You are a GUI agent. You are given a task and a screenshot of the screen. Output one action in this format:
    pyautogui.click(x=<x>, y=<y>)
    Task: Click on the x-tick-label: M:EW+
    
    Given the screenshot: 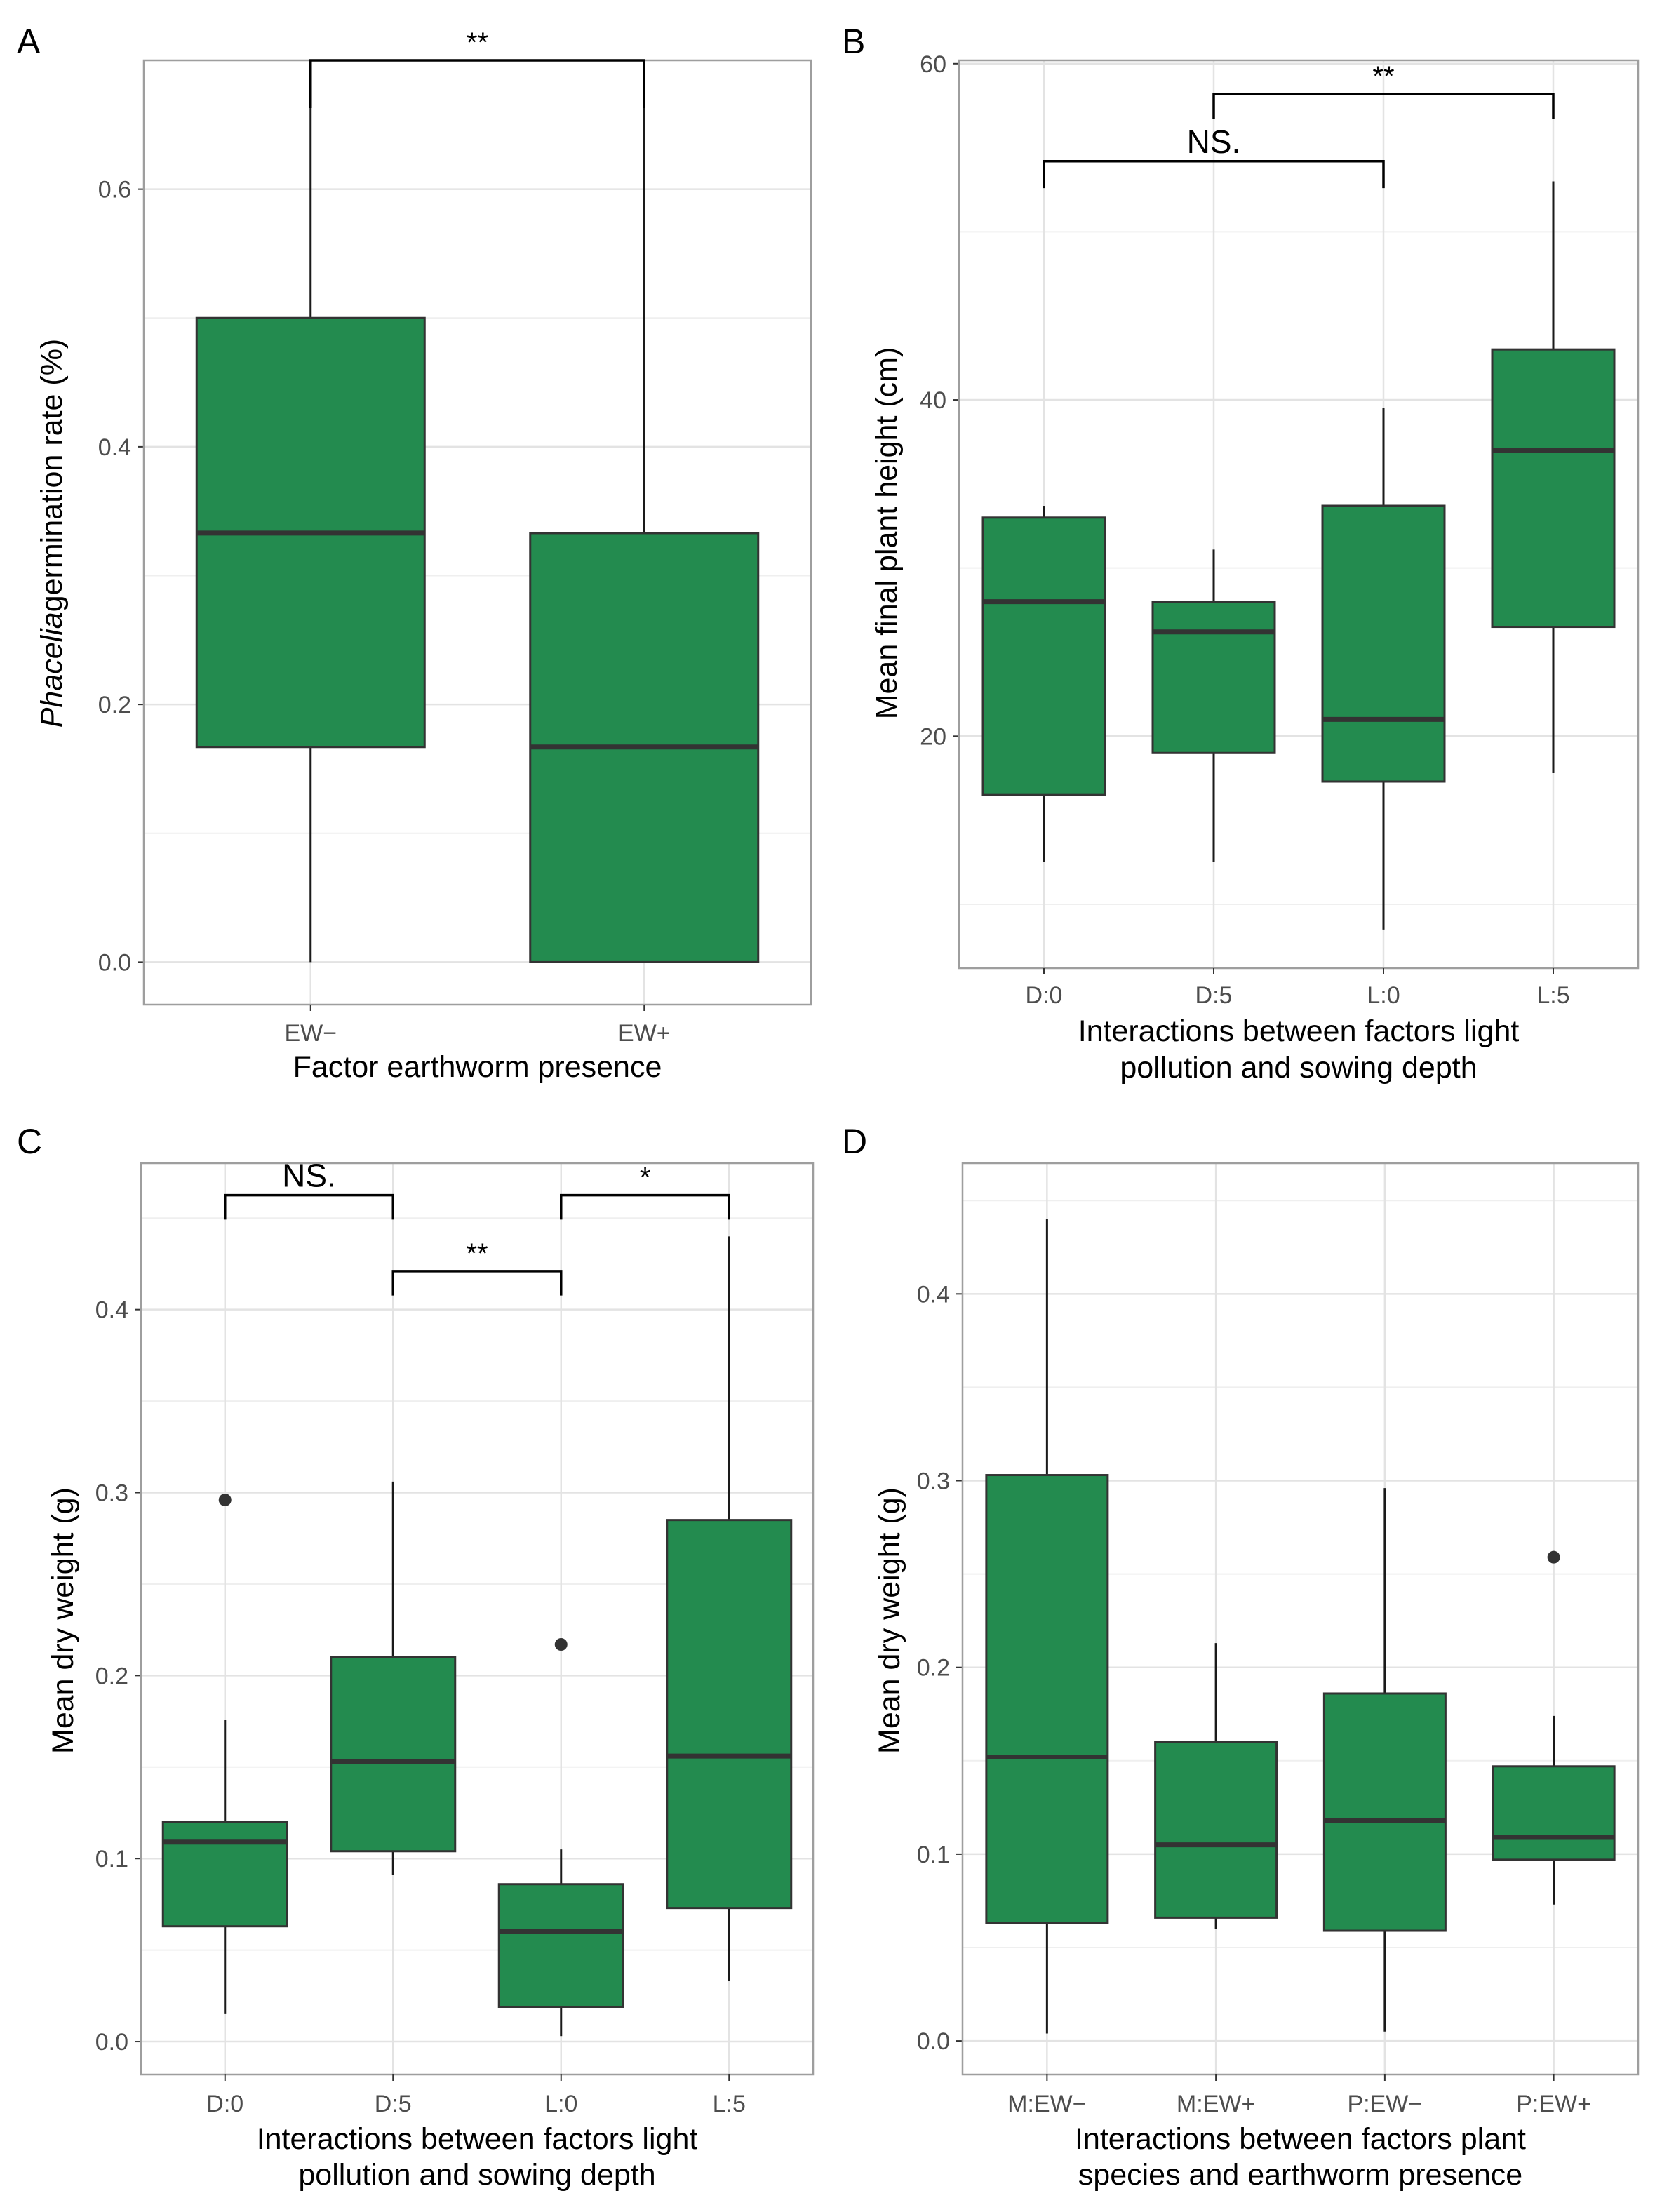 What is the action you would take?
    pyautogui.click(x=1216, y=2104)
    